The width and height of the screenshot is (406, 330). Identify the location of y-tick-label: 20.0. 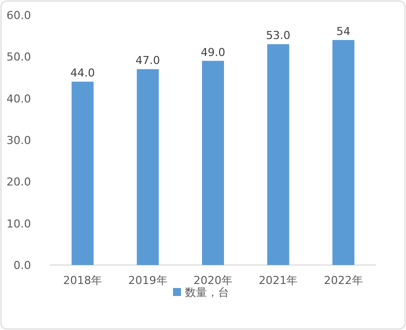
(18, 182).